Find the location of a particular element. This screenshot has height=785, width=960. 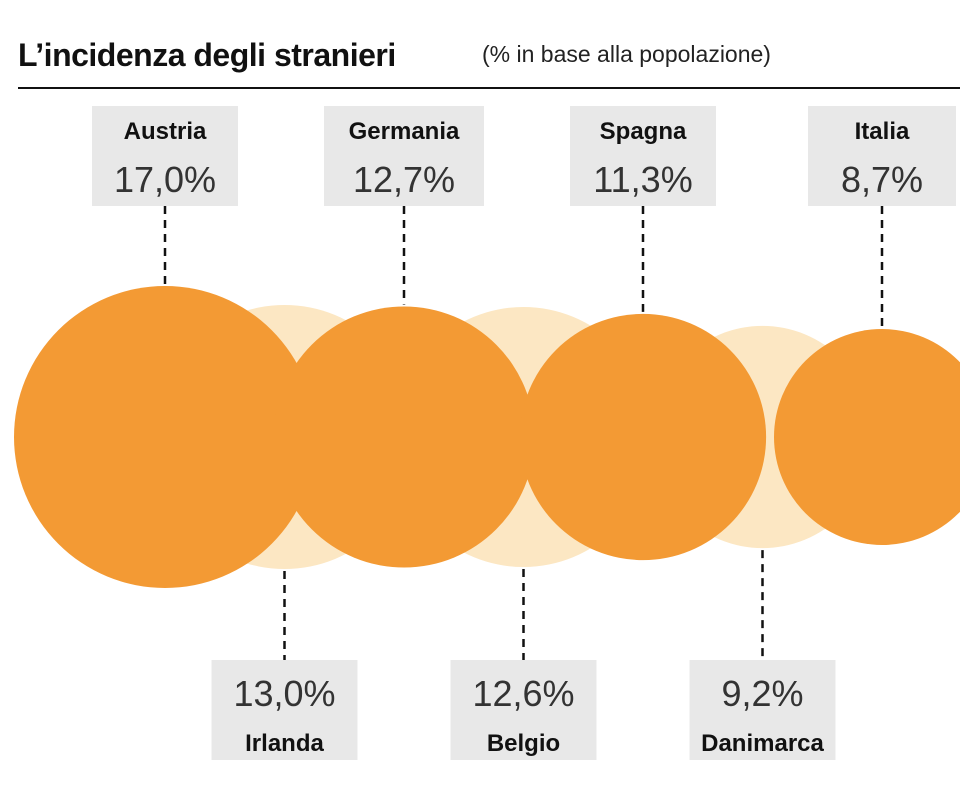

country-name: Belgio is located at coordinates (523, 743).